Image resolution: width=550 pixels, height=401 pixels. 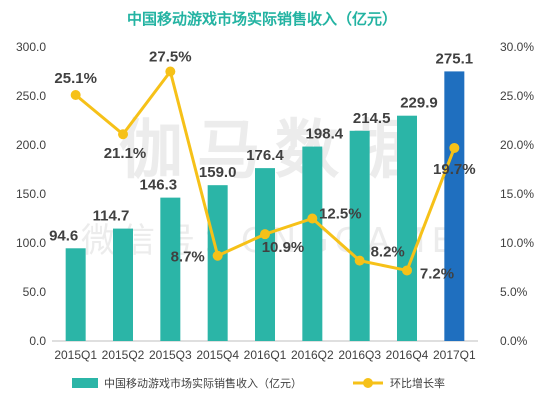 What do you see at coordinates (63, 235) in the screenshot?
I see `bar-value-label: 94.6` at bounding box center [63, 235].